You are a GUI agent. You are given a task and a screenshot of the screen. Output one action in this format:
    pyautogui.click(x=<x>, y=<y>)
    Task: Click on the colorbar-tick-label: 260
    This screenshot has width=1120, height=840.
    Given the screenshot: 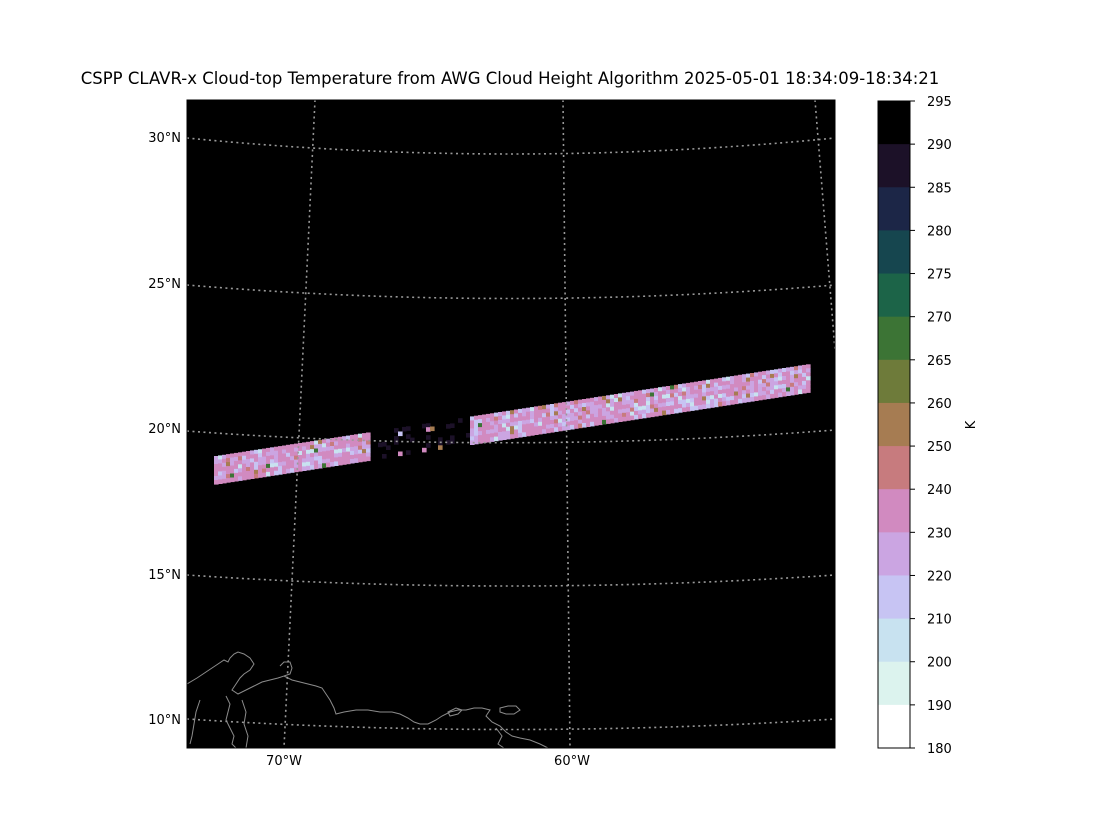 What is the action you would take?
    pyautogui.click(x=939, y=404)
    